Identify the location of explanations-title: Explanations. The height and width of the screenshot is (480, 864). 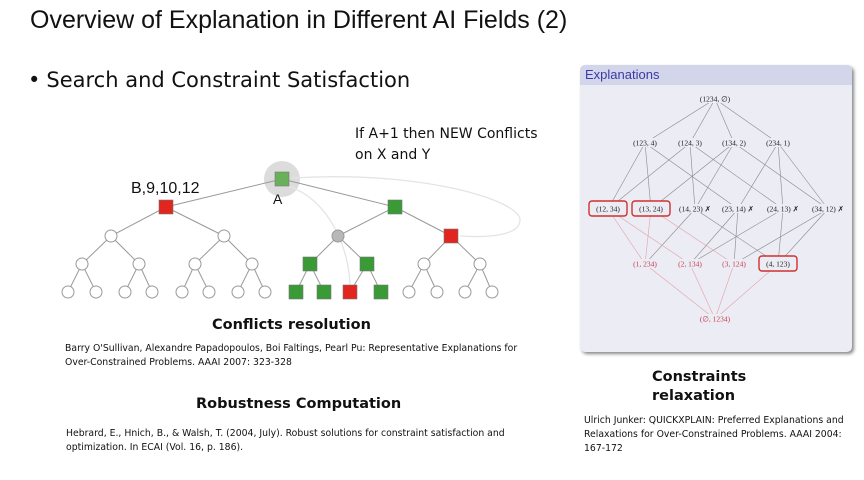
(622, 74).